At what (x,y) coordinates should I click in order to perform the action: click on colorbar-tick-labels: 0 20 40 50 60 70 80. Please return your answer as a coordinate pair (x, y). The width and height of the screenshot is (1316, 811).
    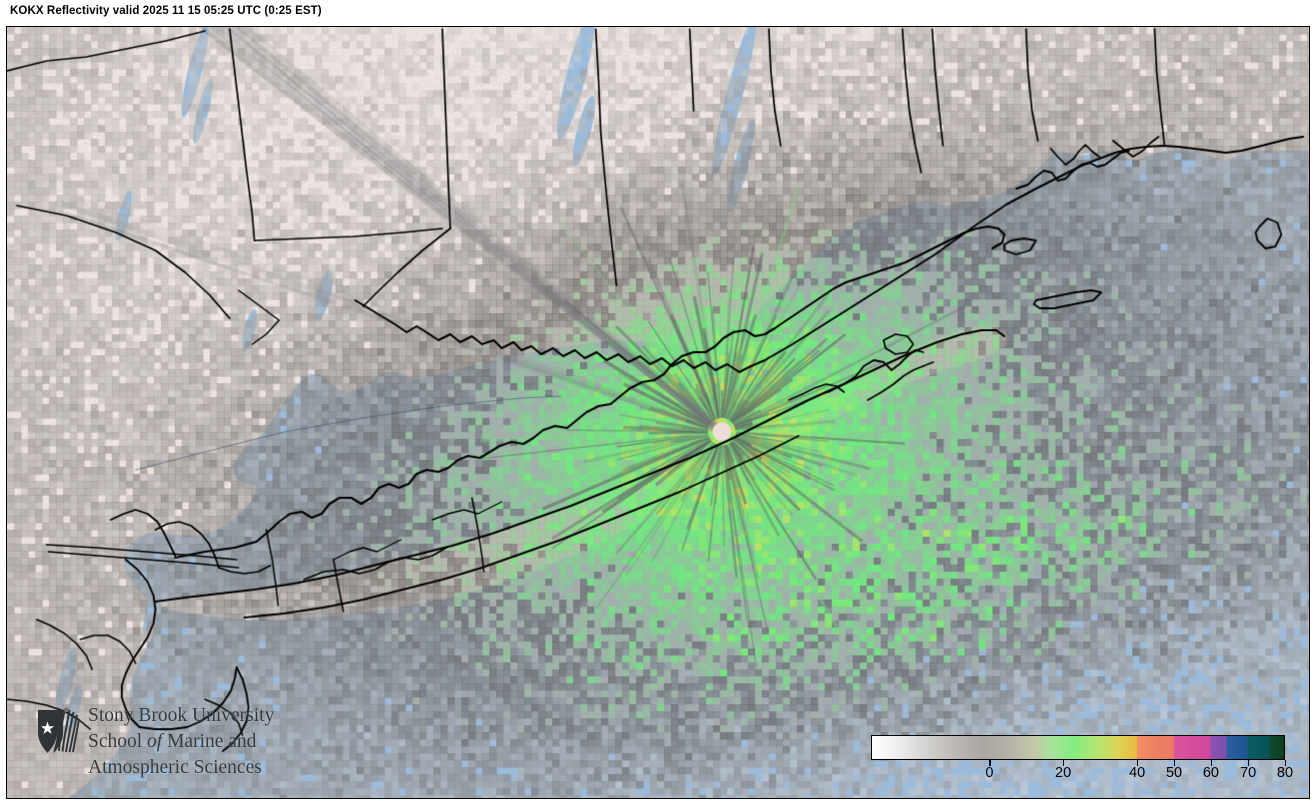
    Looking at the image, I should click on (1082, 775).